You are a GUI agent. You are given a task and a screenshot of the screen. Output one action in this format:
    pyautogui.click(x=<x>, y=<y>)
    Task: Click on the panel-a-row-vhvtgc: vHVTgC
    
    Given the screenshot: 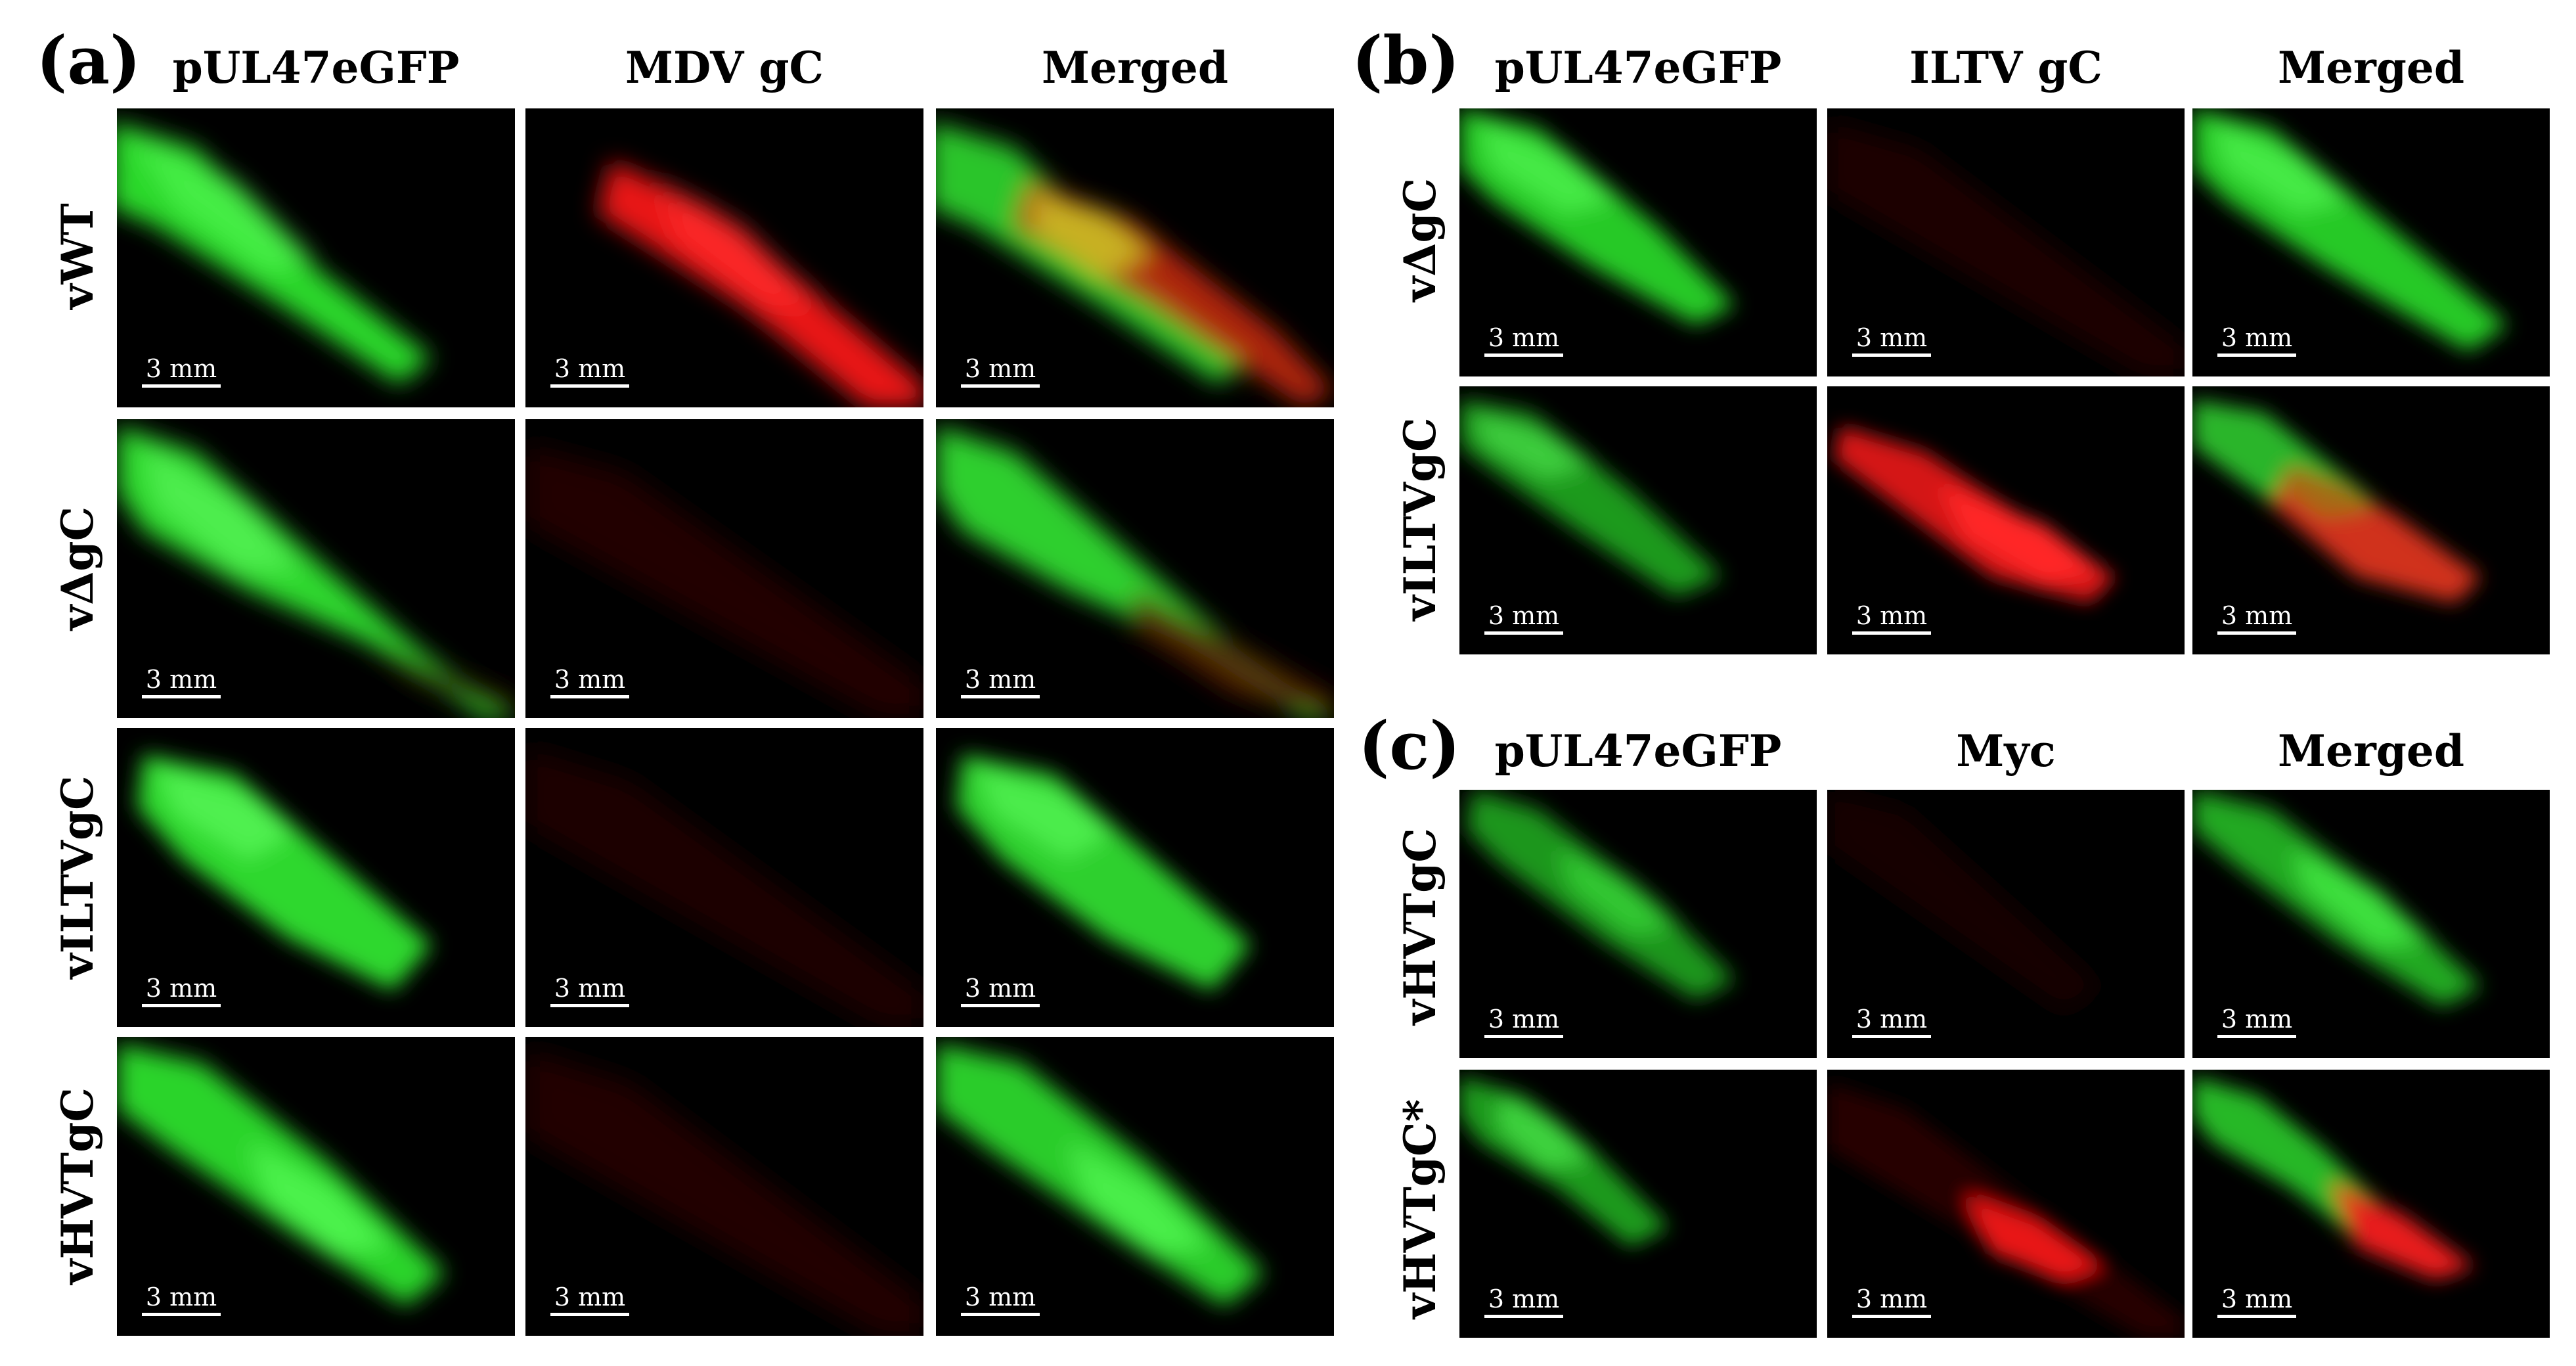 What is the action you would take?
    pyautogui.click(x=77, y=1186)
    